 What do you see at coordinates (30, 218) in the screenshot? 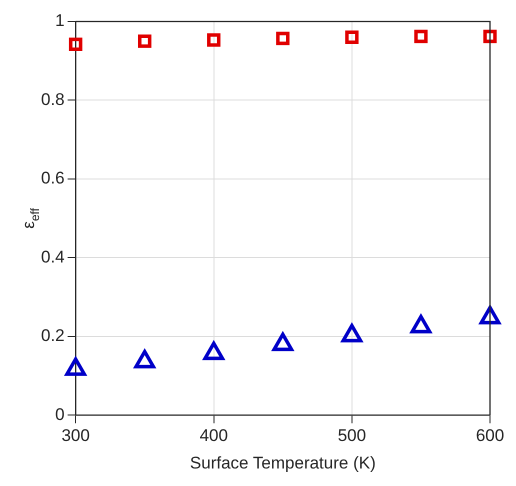
I see `y-axis-title: εeff` at bounding box center [30, 218].